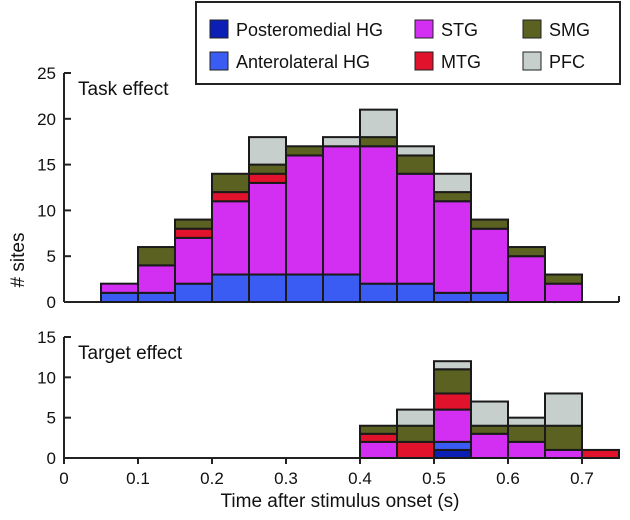 The height and width of the screenshot is (520, 630). I want to click on bar-segment-posteromedial-hg, so click(452, 453).